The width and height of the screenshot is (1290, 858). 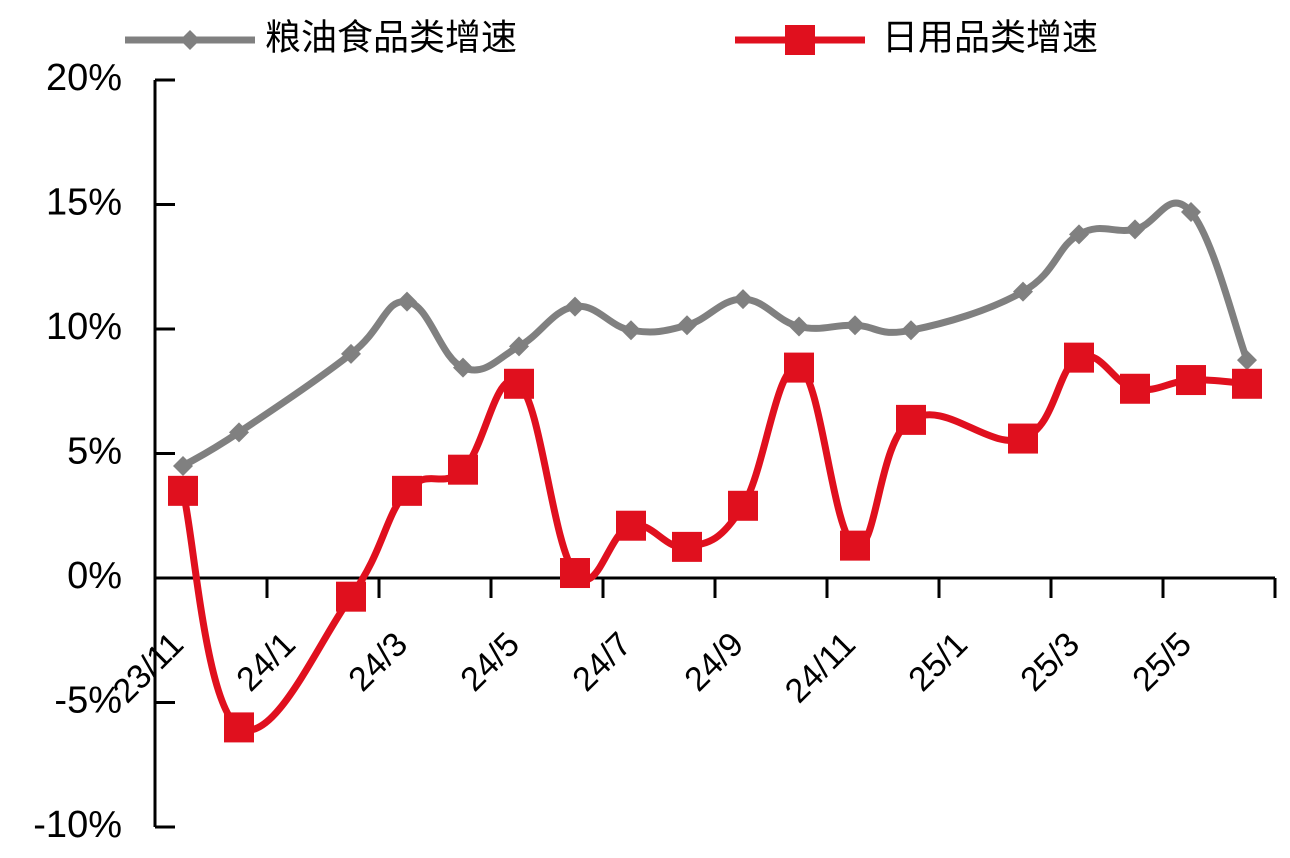 I want to click on x-tick-label: 24/11, so click(x=820, y=667).